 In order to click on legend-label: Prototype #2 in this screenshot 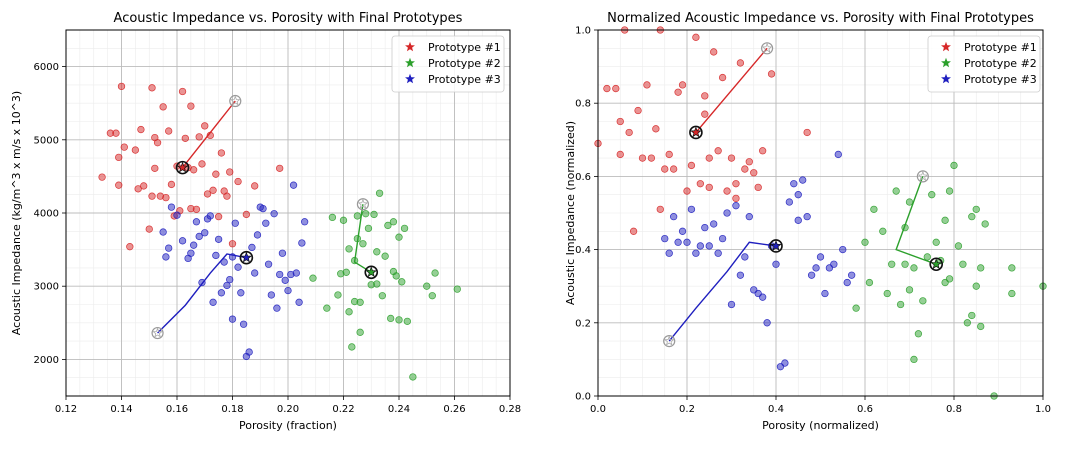, I will do `click(464, 63)`.